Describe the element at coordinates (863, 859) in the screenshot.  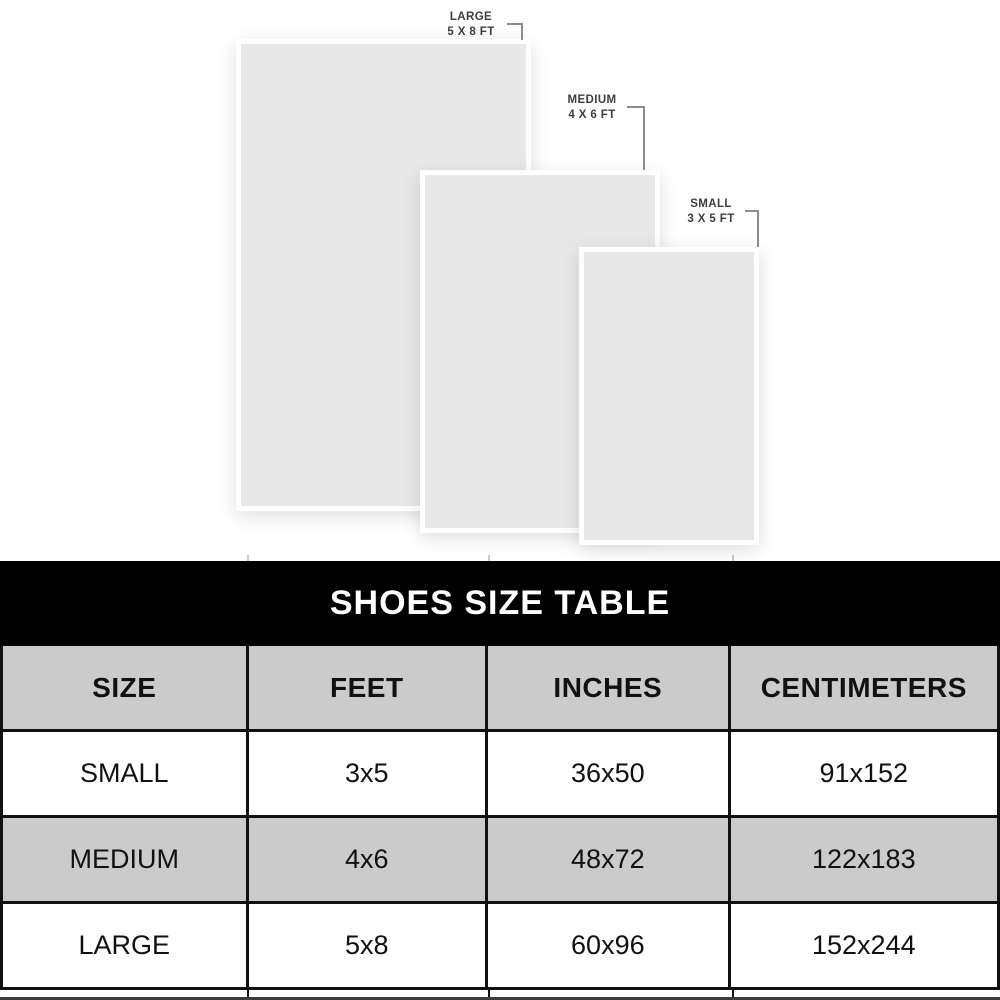
I see `cell-centimeters: 122x183` at that location.